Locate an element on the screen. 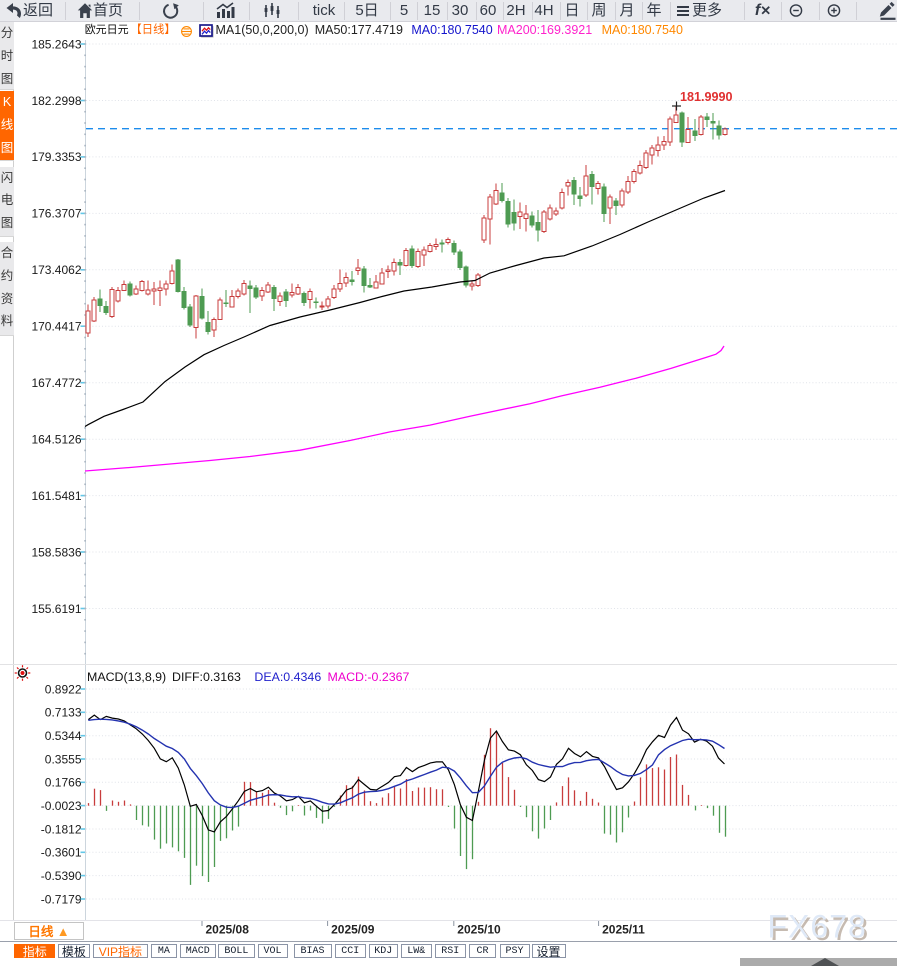 Image resolution: width=897 pixels, height=966 pixels. svg-text: -0.5390 is located at coordinates (61, 876).